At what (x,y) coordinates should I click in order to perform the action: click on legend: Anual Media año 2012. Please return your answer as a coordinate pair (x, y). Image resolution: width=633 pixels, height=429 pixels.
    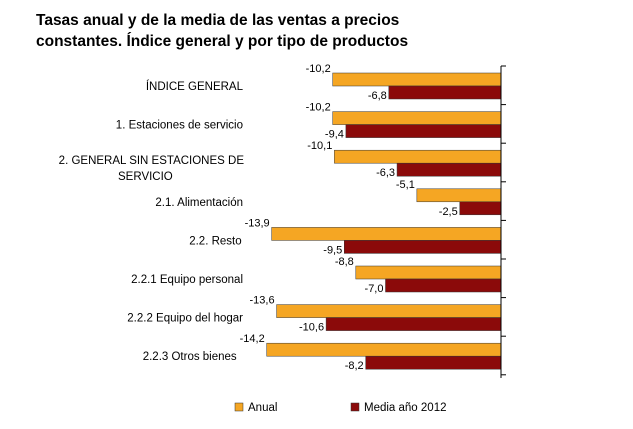
    Looking at the image, I should click on (340, 408).